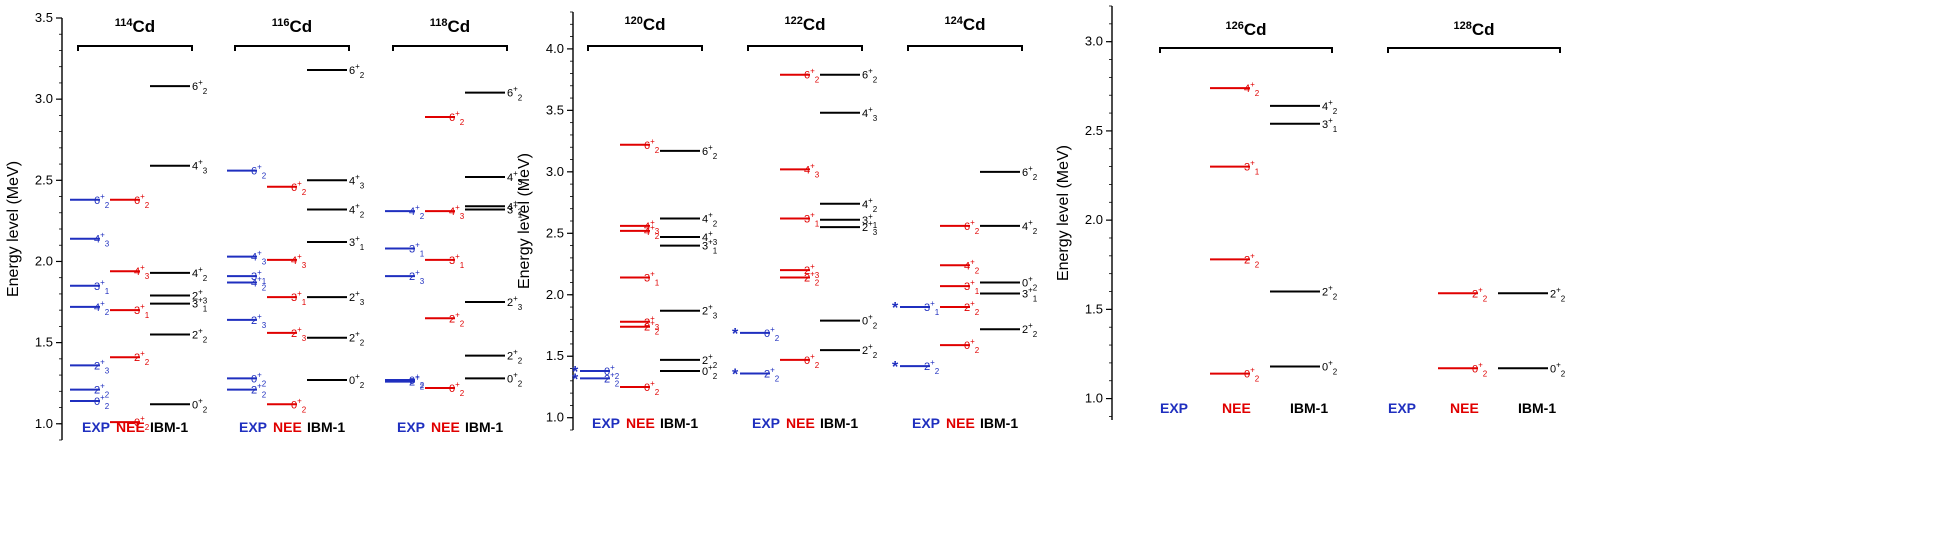  What do you see at coordinates (405, 212) in the screenshot?
I see `level-exp: 4+2` at bounding box center [405, 212].